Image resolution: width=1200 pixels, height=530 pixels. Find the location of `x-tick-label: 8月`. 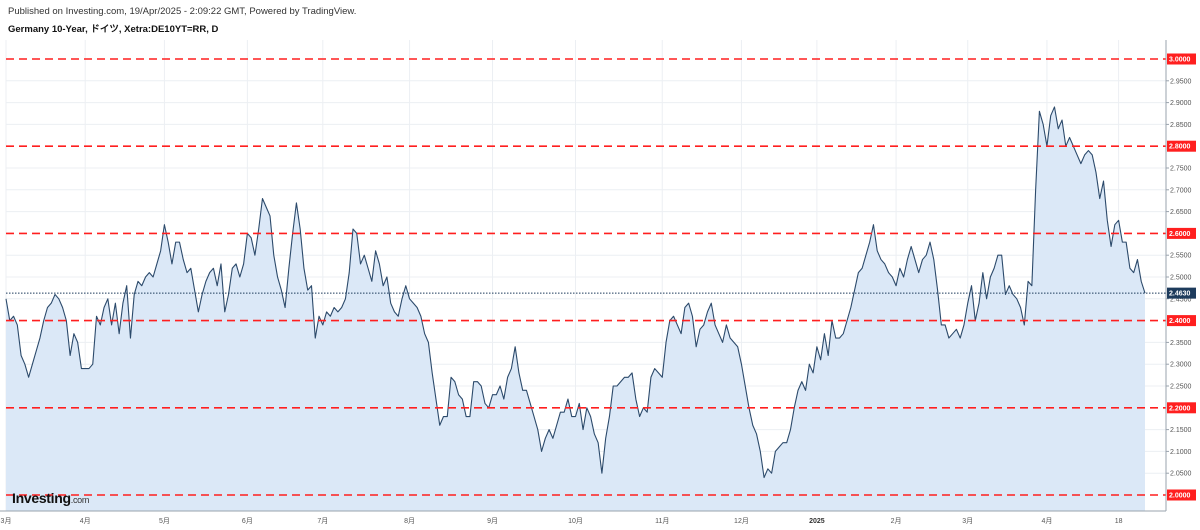

x-tick-label: 8月 is located at coordinates (409, 521).